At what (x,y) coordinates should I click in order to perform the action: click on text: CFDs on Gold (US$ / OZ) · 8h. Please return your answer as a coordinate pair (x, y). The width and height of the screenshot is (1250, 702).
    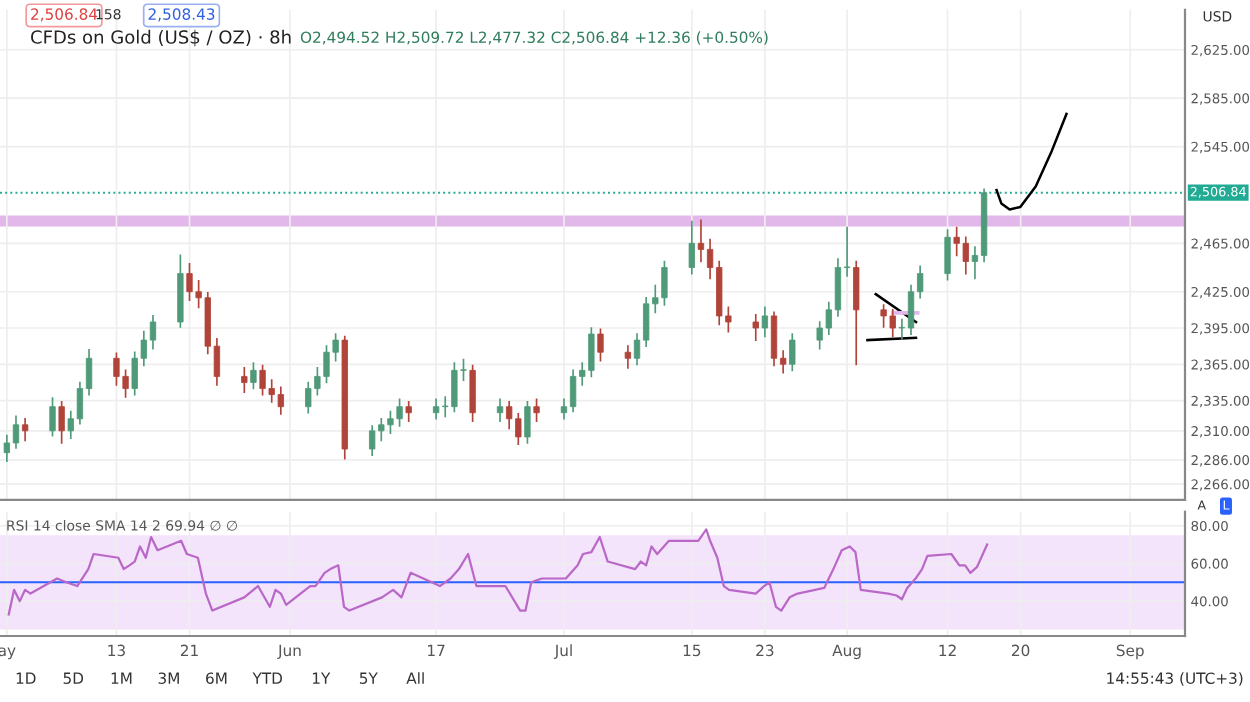
    Looking at the image, I should click on (161, 38).